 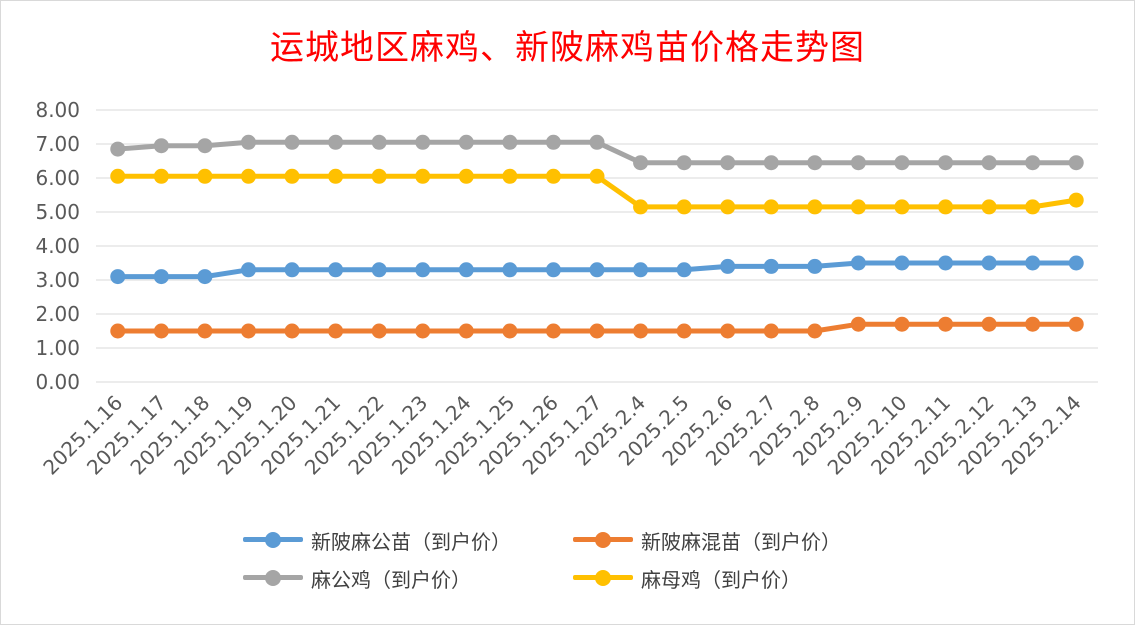 What do you see at coordinates (57, 382) in the screenshot?
I see `y-tick-label: 0.00` at bounding box center [57, 382].